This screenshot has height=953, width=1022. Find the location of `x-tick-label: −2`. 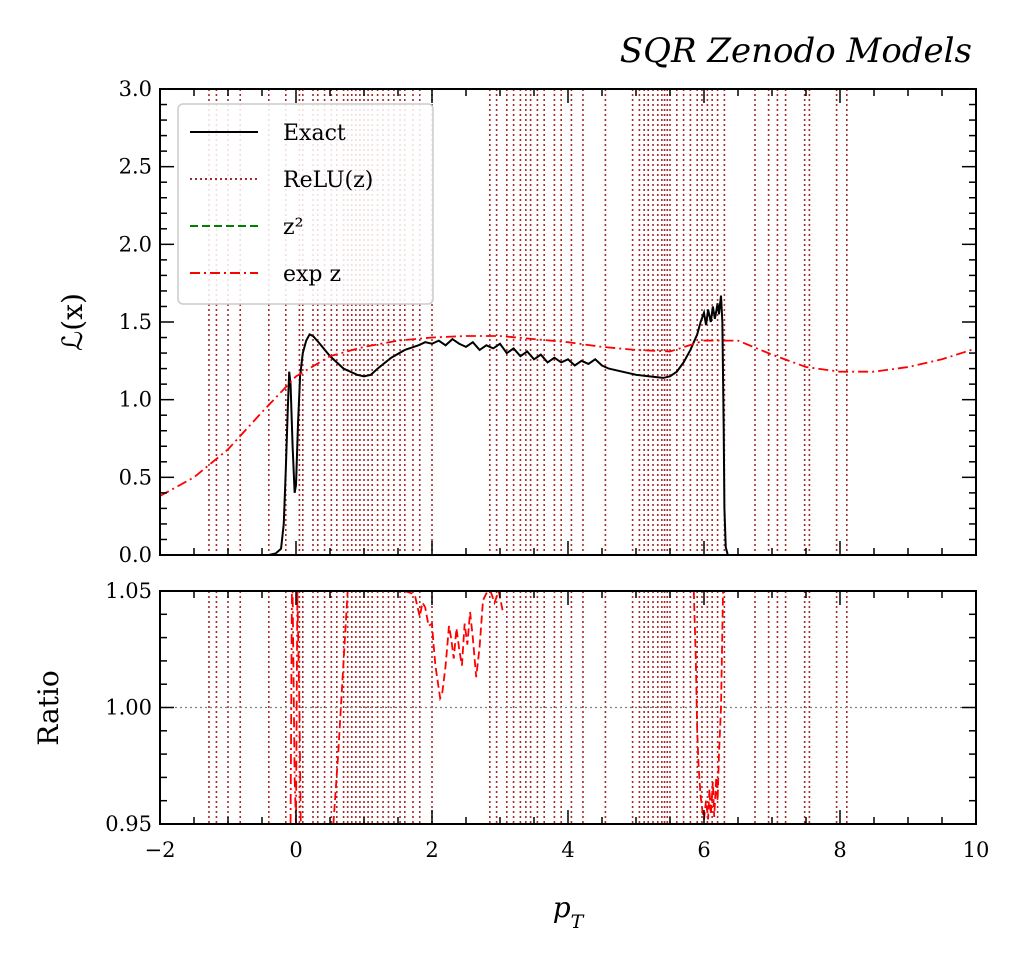

x-tick-label: −2 is located at coordinates (160, 850).